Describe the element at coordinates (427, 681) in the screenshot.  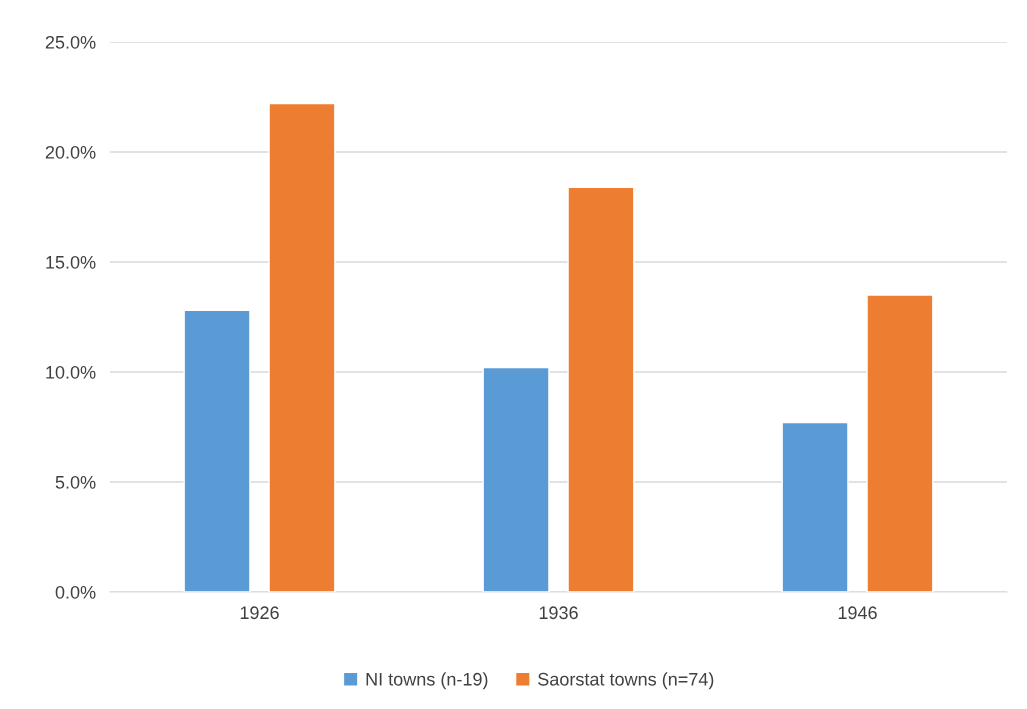
I see `legend-label: NI towns (n-19)` at that location.